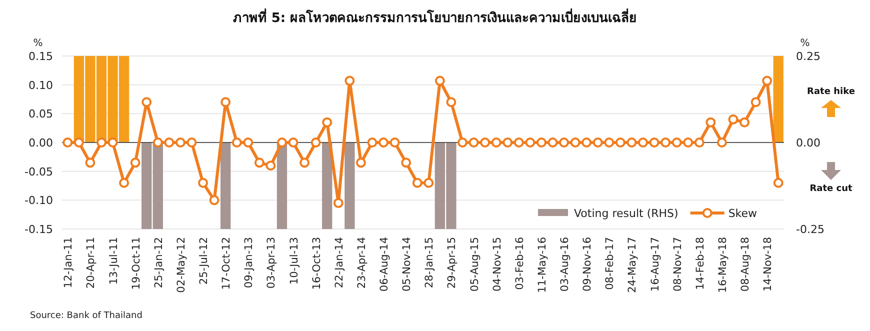 This screenshot has width=870, height=331. What do you see at coordinates (743, 213) in the screenshot?
I see `legend-label: Skew` at bounding box center [743, 213].